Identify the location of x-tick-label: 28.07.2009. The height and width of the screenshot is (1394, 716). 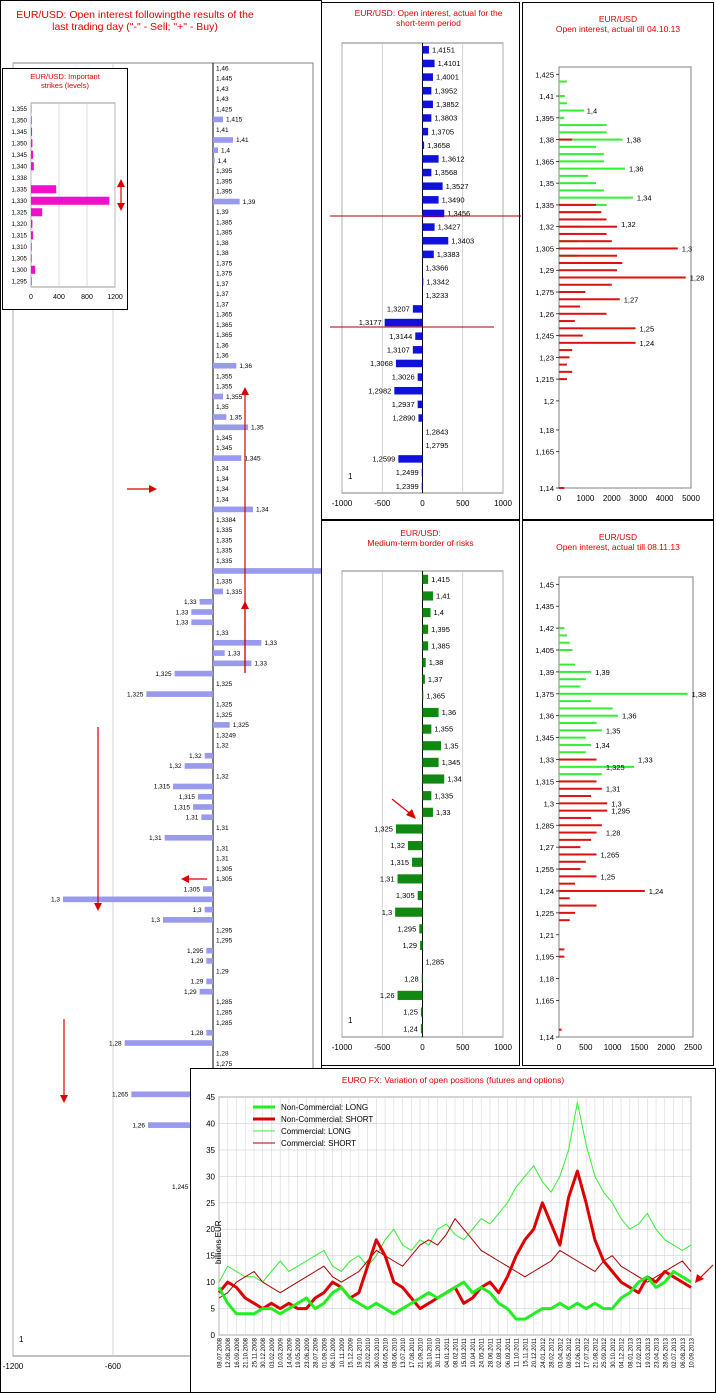
(317, 1352).